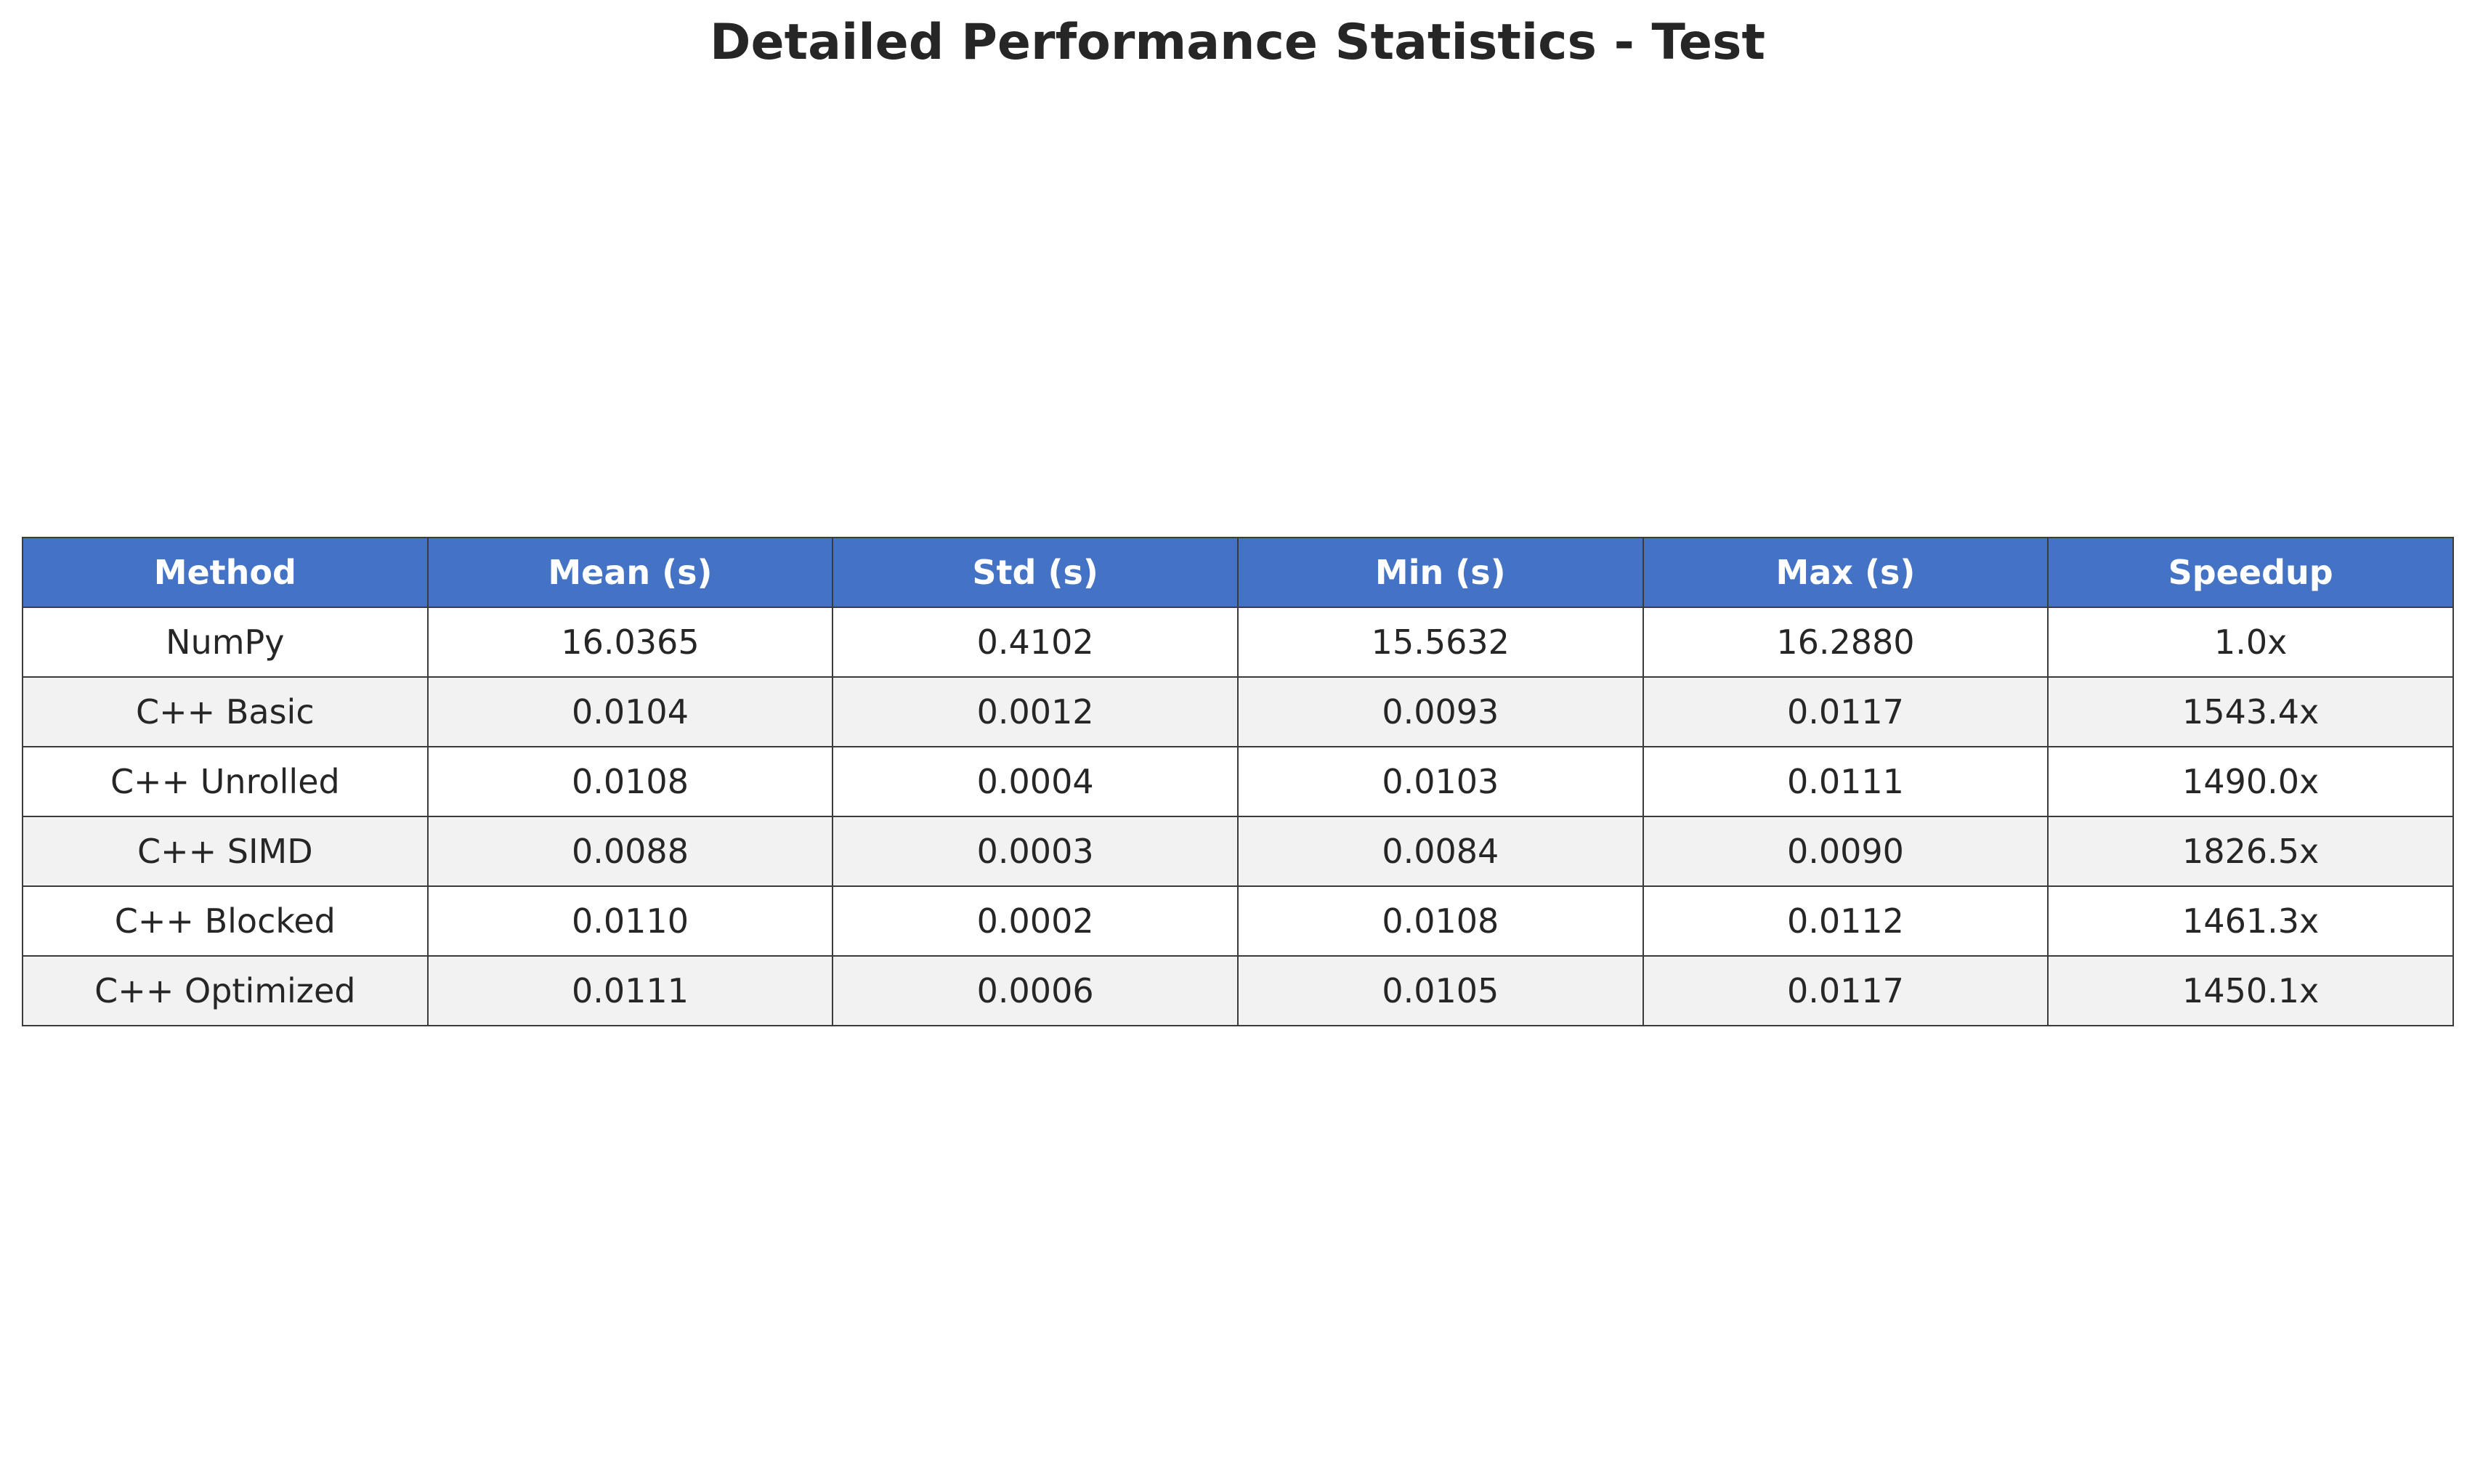  What do you see at coordinates (1035, 851) in the screenshot?
I see `table-cell: 0.0003` at bounding box center [1035, 851].